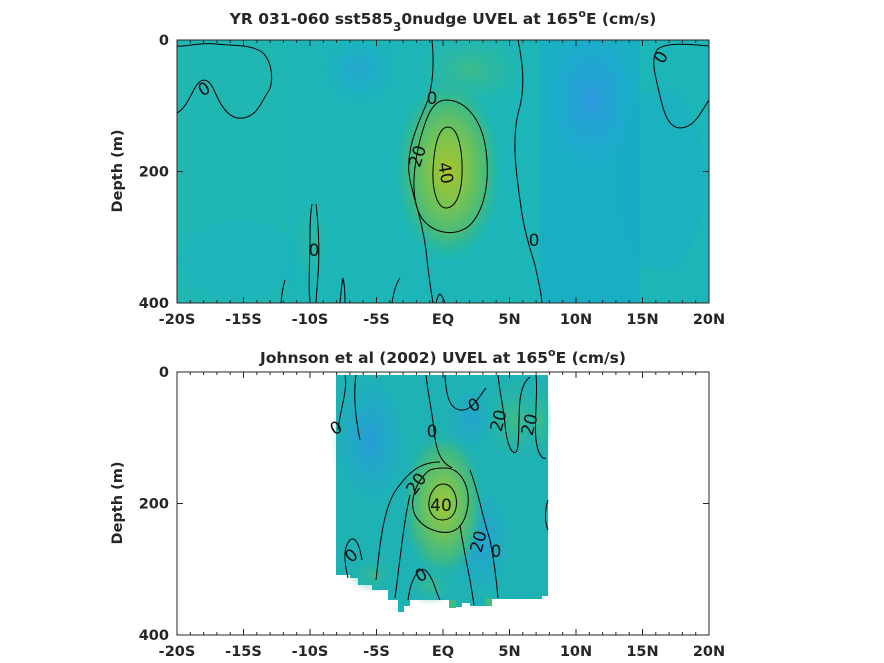  What do you see at coordinates (118, 503) in the screenshot?
I see `y-axis-label-observations: Depth (m)` at bounding box center [118, 503].